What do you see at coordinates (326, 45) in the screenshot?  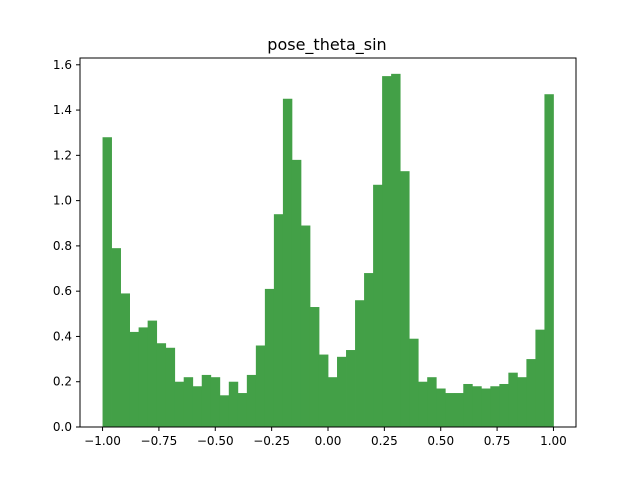 I see `chart-title: pose_theta_sin` at bounding box center [326, 45].